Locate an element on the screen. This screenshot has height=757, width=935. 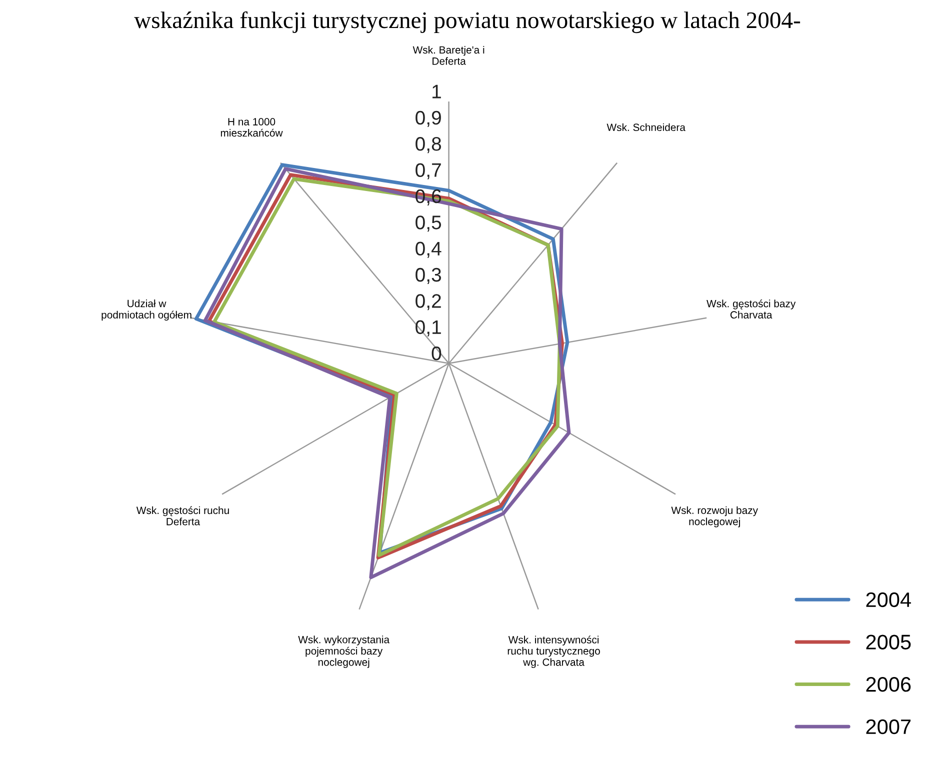
y-tick-label: 0,9 is located at coordinates (428, 118).